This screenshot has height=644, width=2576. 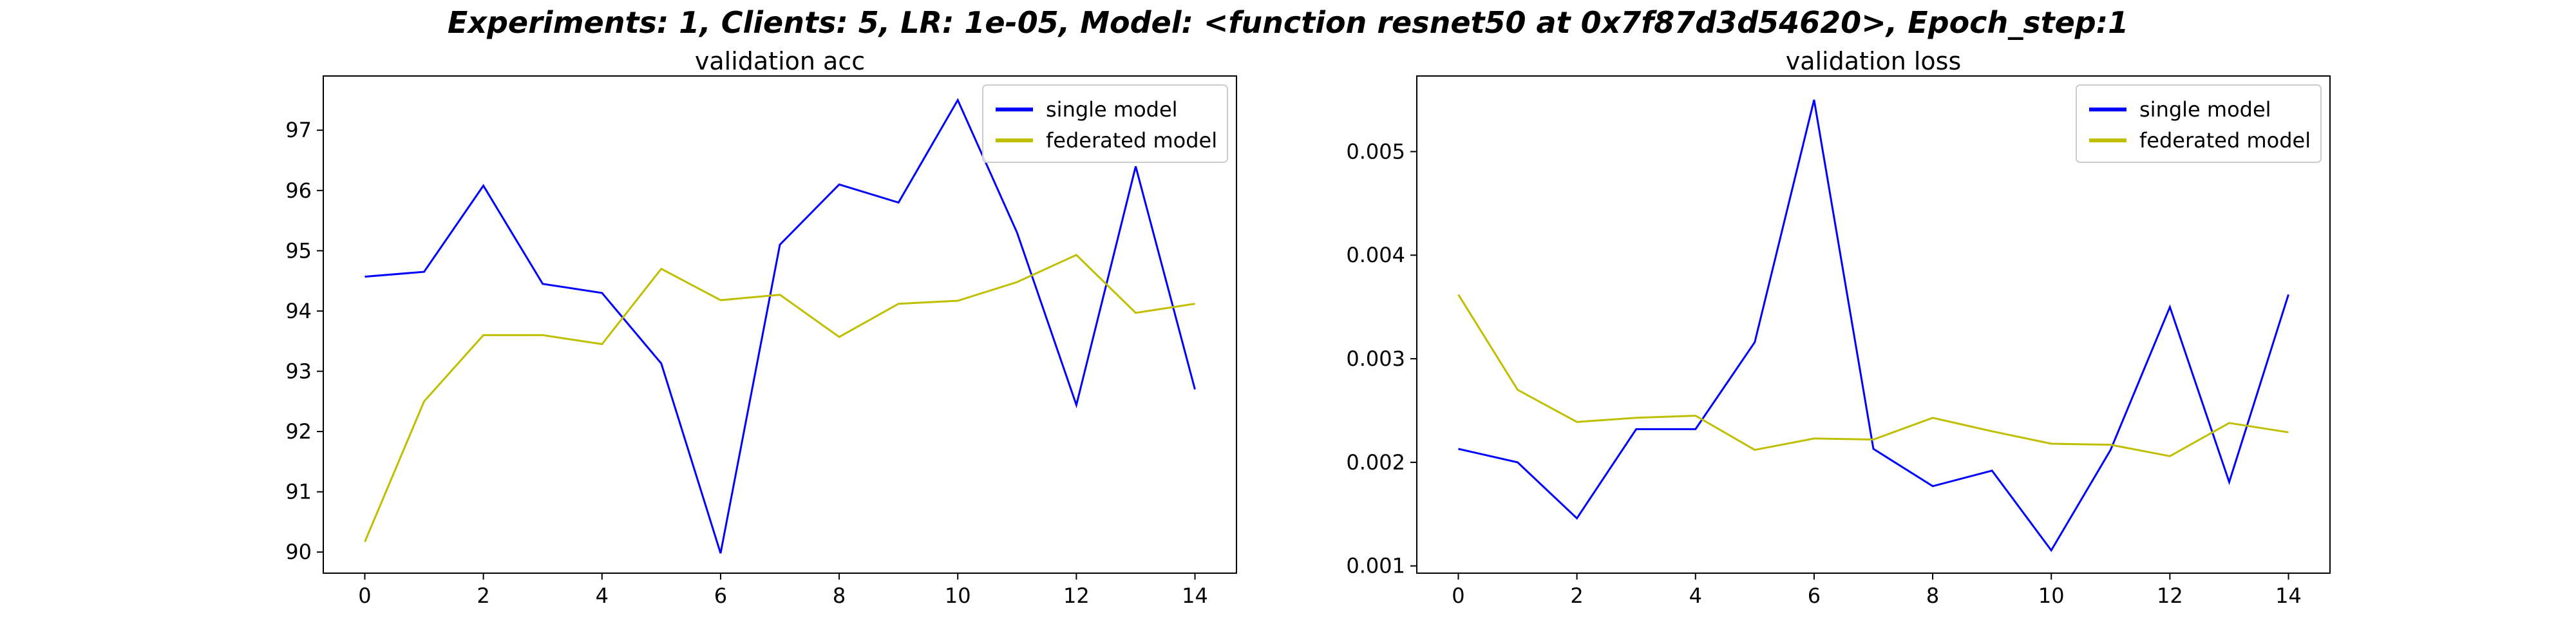 I want to click on y-tick-label: 0.003, so click(x=1376, y=358).